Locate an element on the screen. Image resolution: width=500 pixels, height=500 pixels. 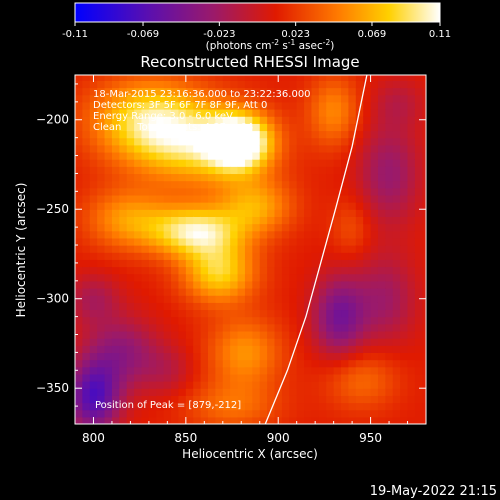
colorbar-ticks: -0.11 -0.069 -0.023 0.023 0.069 0.11 is located at coordinates (256, 31).